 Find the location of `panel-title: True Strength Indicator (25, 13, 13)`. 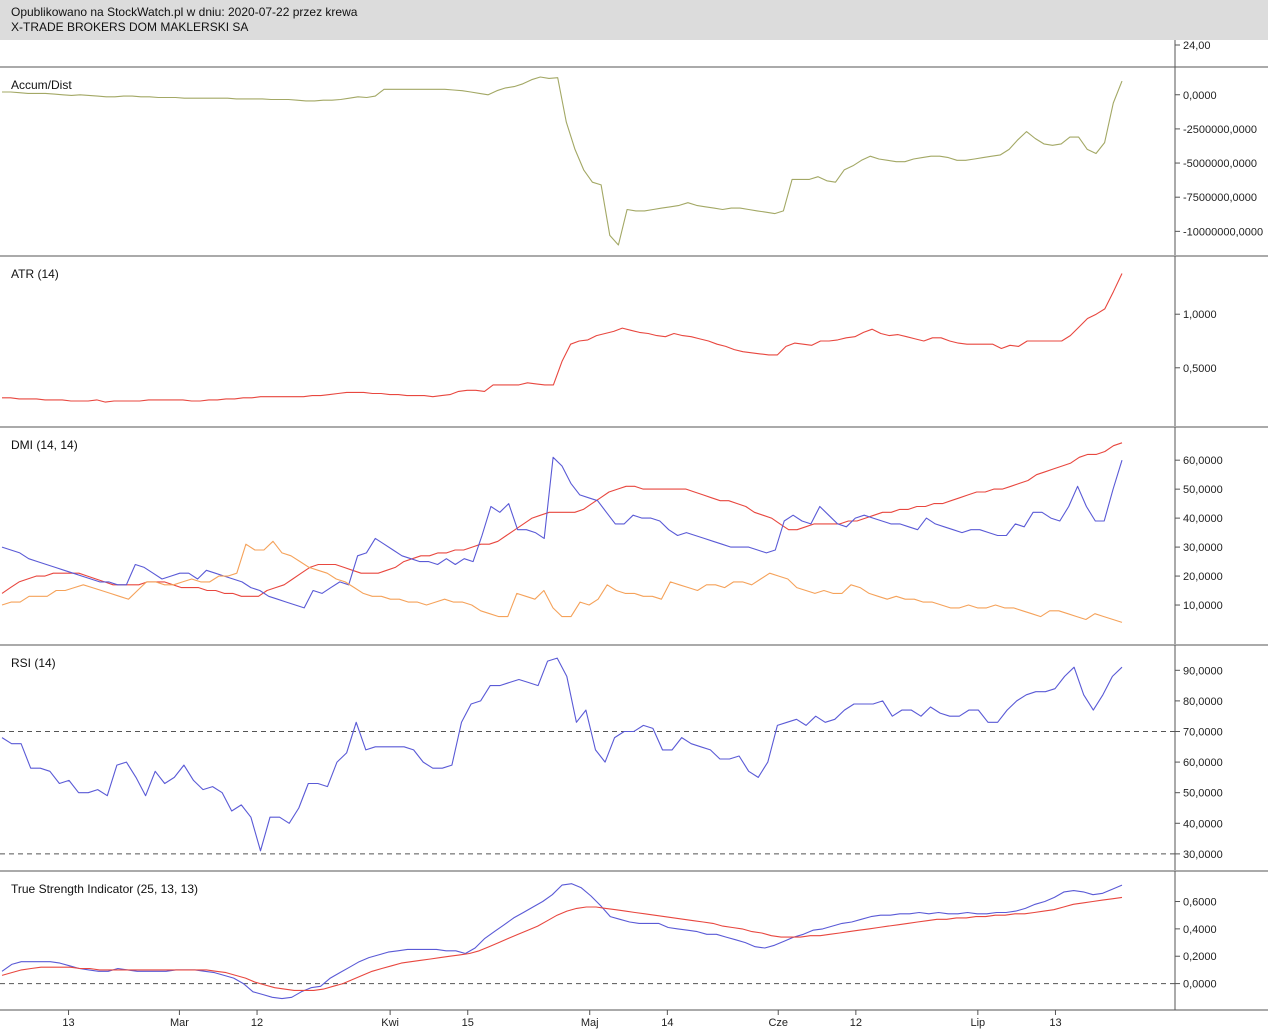

panel-title: True Strength Indicator (25, 13, 13) is located at coordinates (104, 889).